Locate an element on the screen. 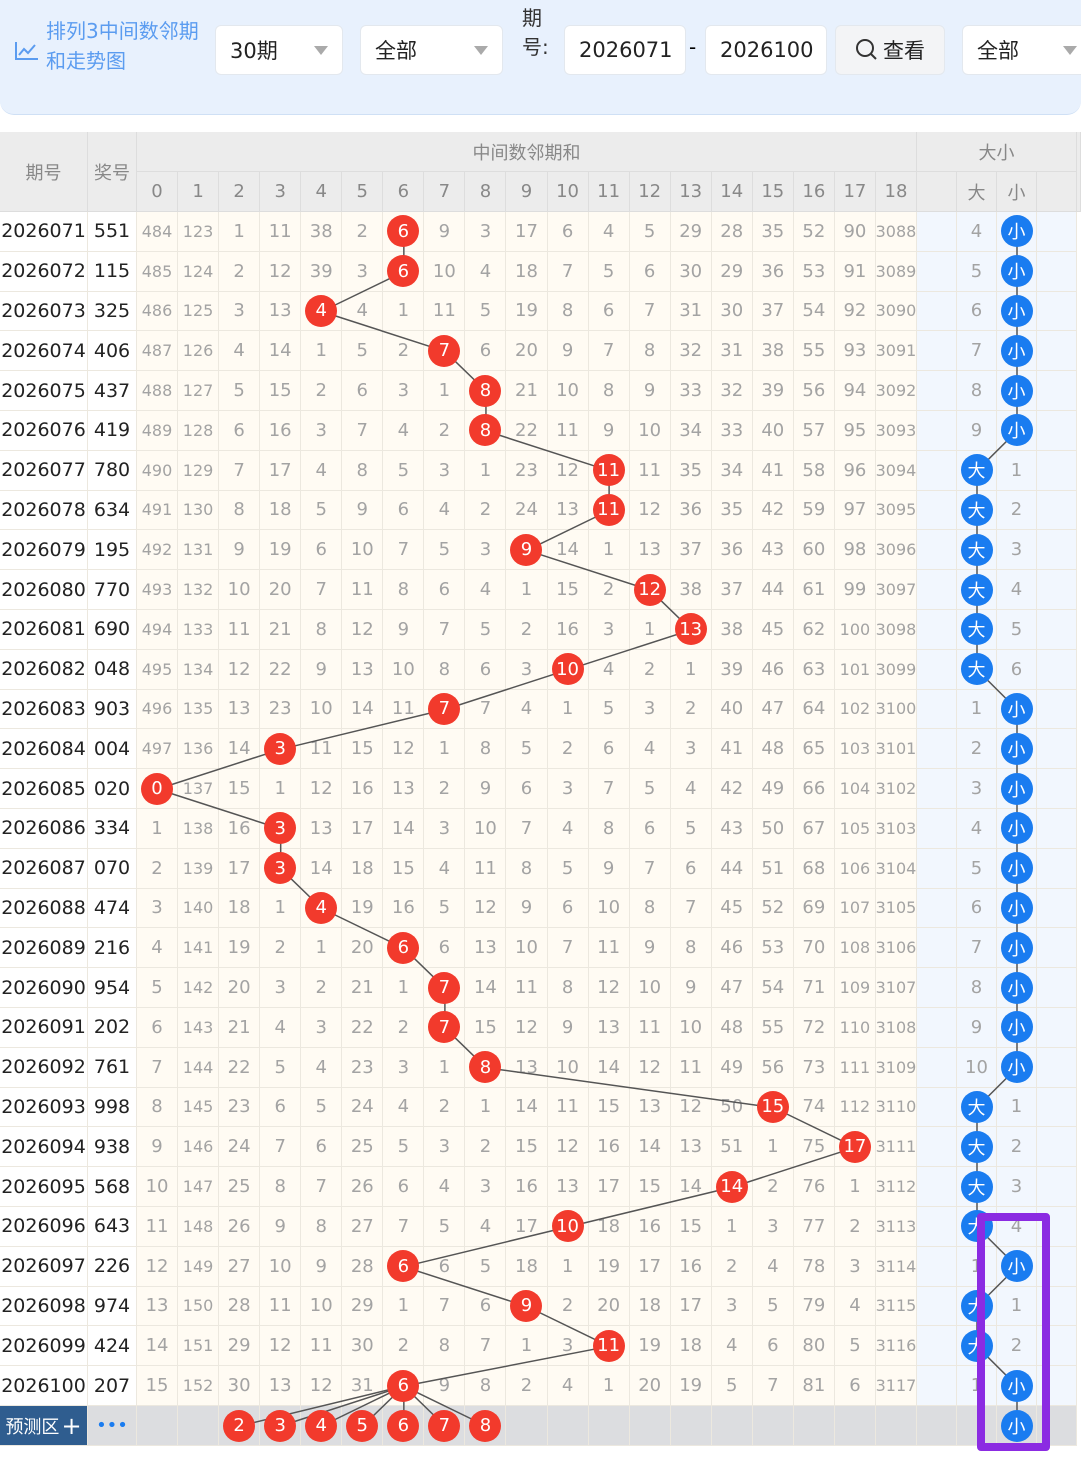 The image size is (1081, 1462). value-cell: 47 is located at coordinates (773, 709).